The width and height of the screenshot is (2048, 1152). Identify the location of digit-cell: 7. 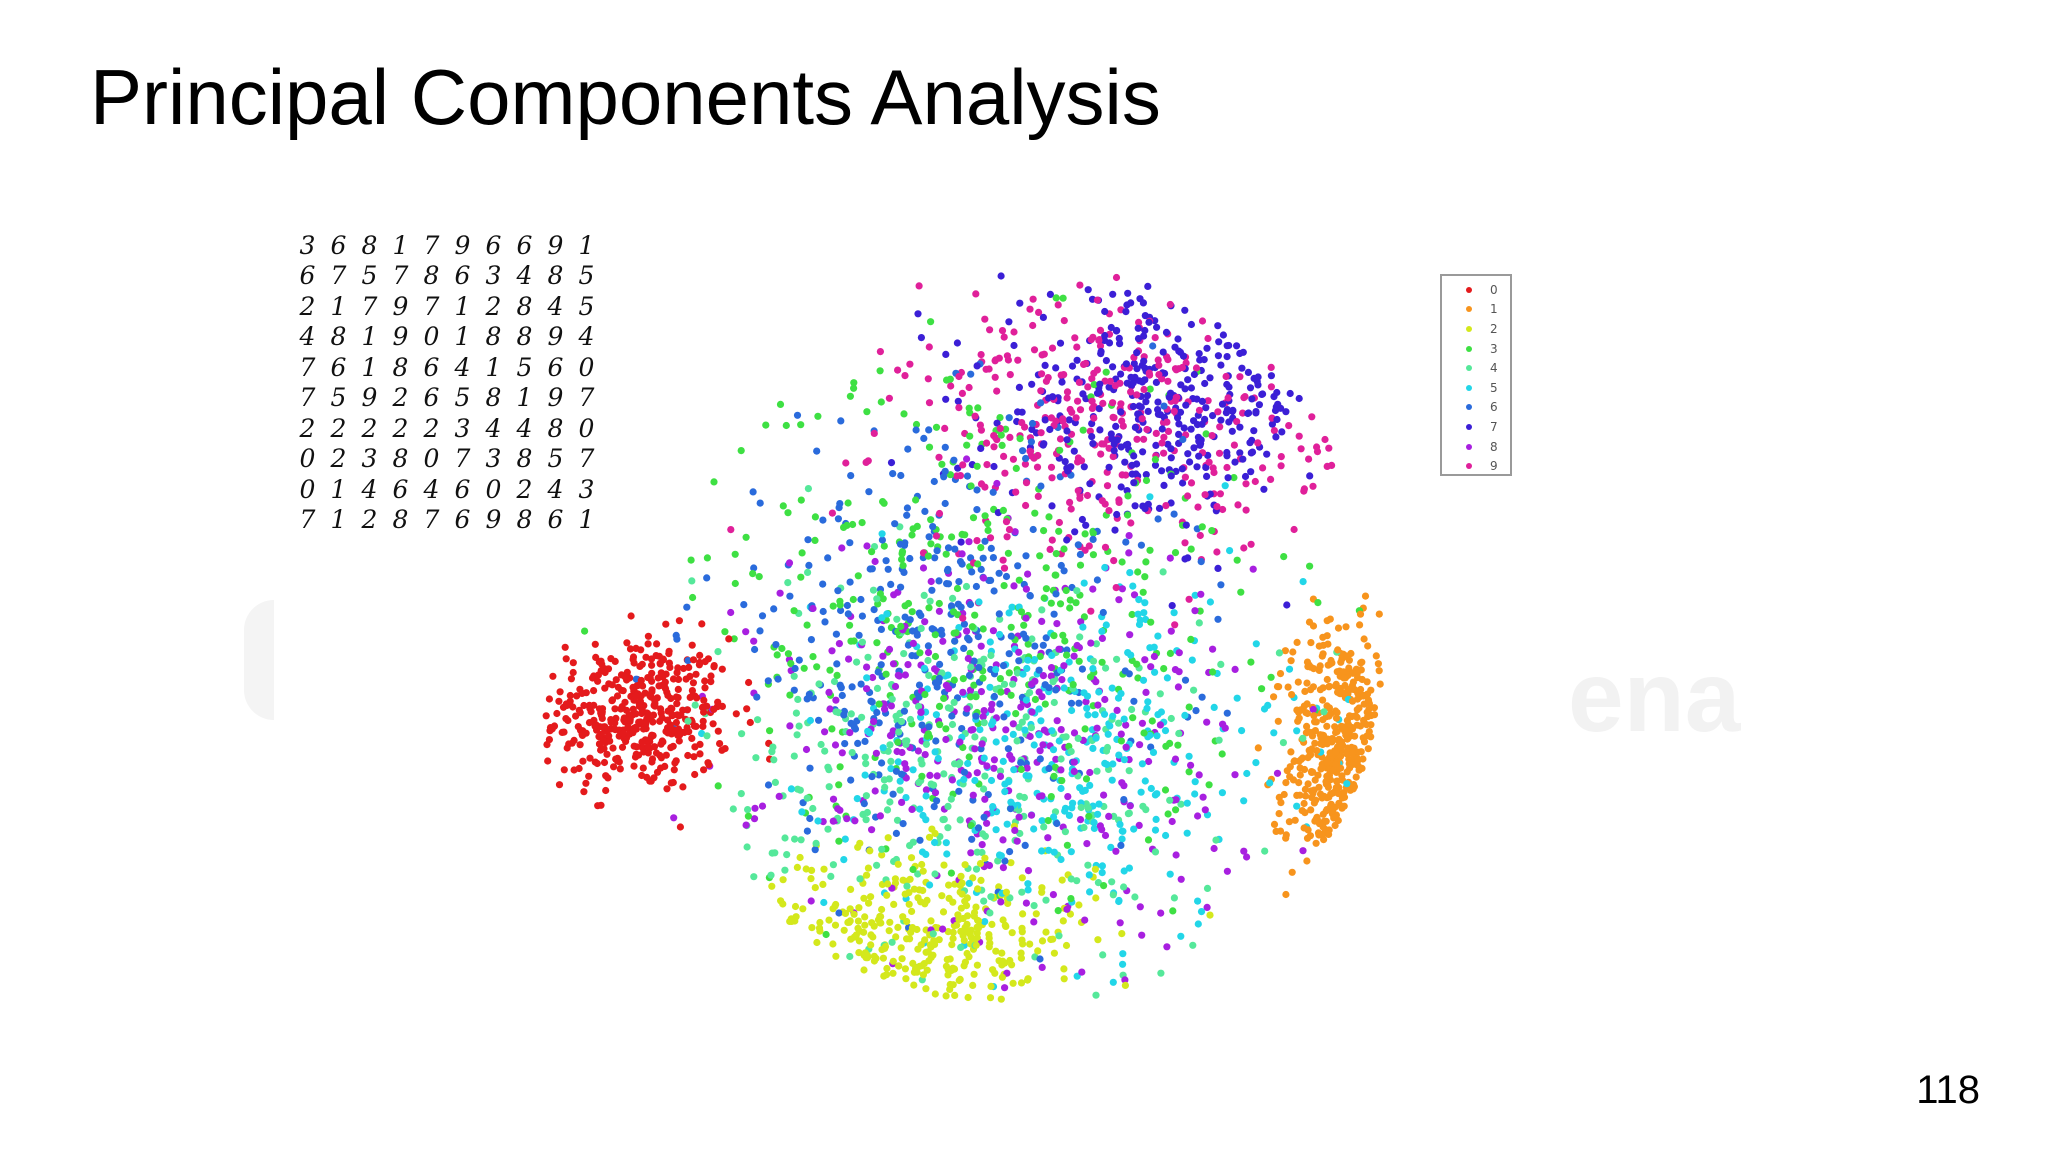
(307, 520).